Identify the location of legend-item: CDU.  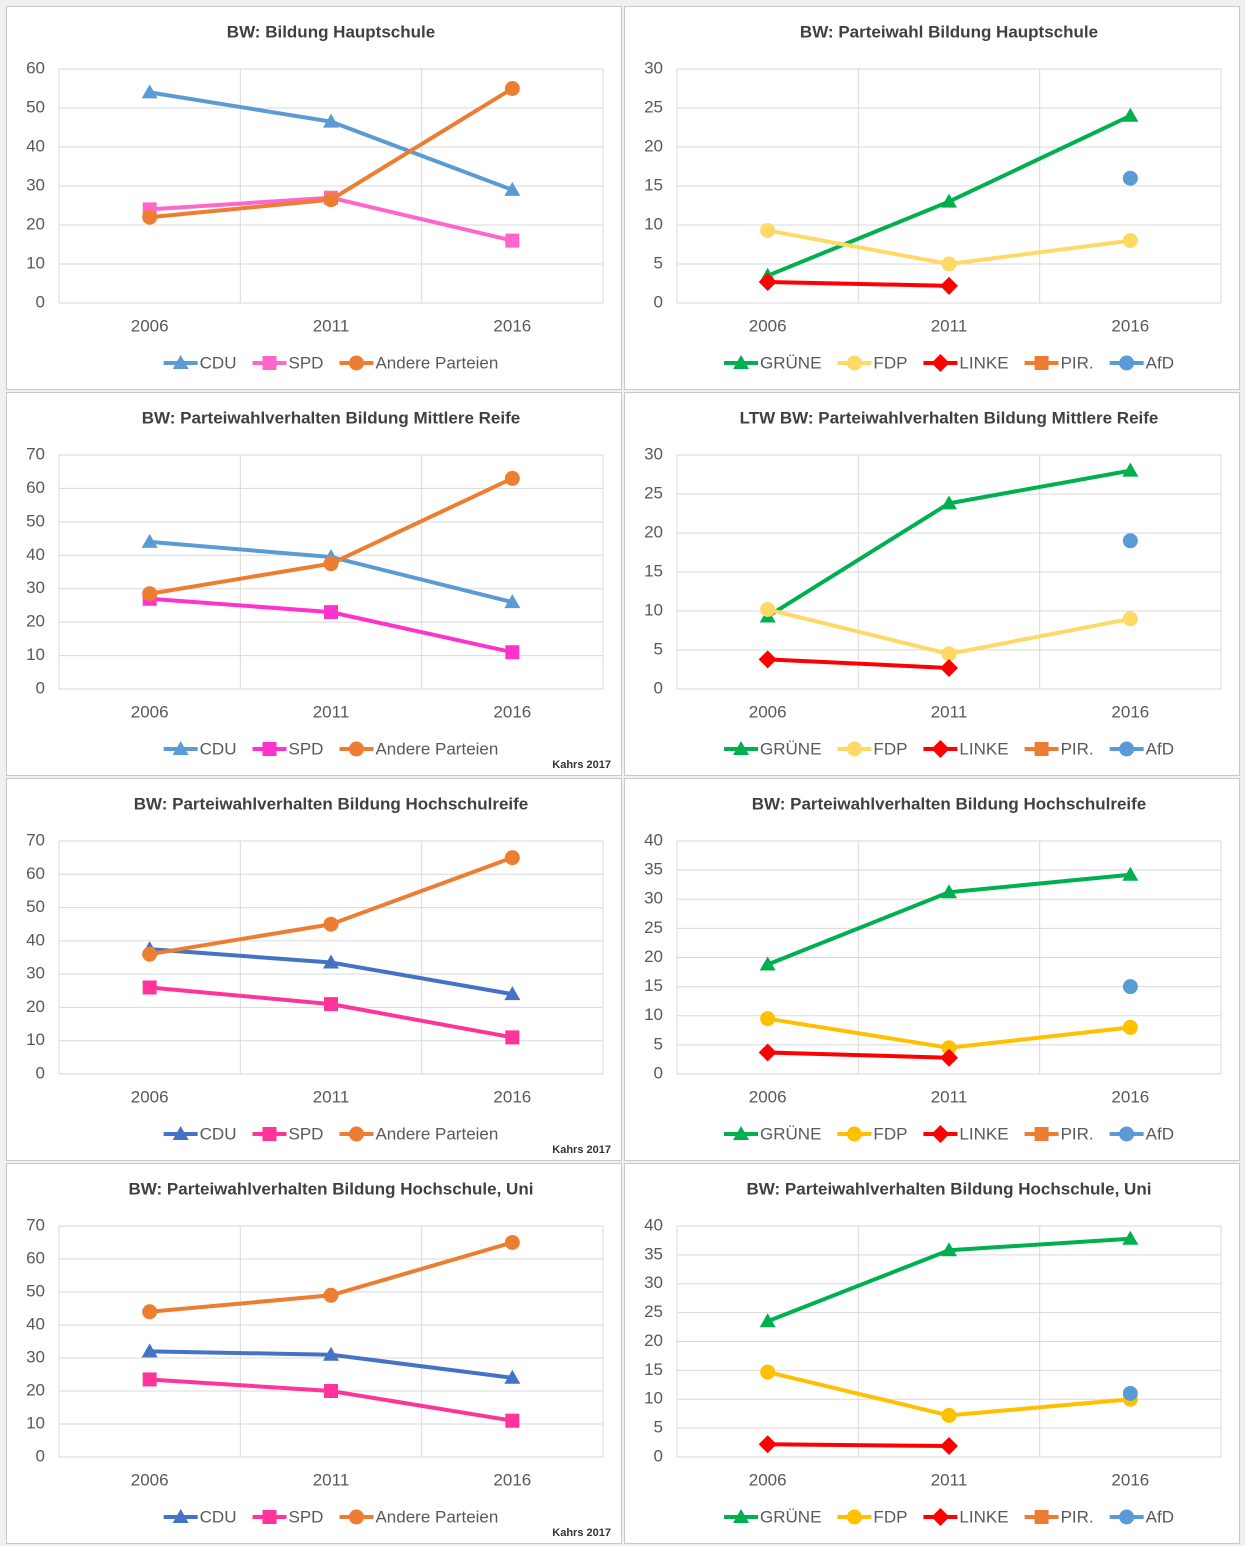
(200, 362).